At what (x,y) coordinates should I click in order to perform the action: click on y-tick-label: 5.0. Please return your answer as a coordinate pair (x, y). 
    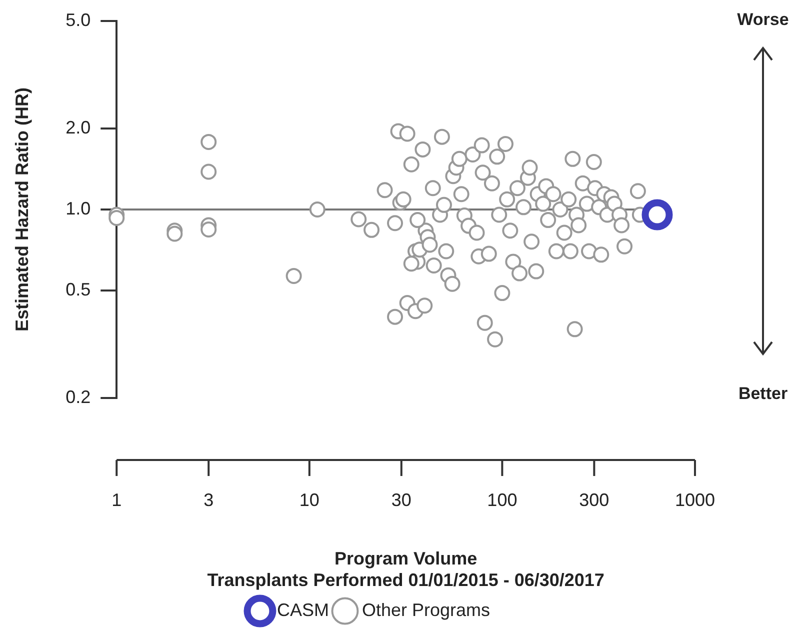
    Looking at the image, I should click on (78, 20).